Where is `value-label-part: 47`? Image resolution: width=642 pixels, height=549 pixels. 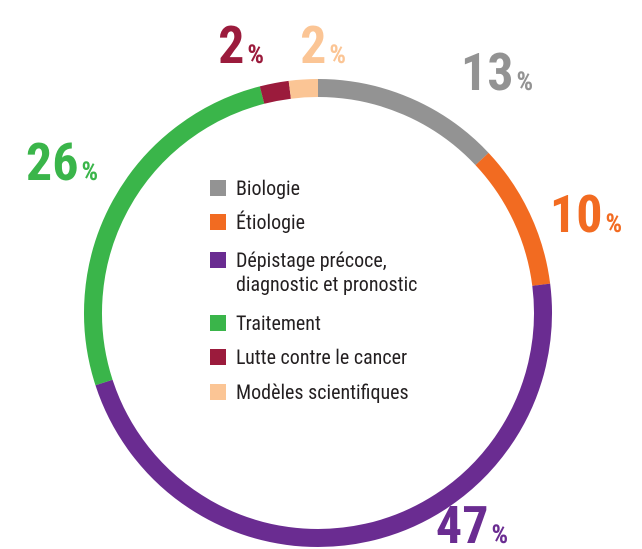 value-label-part: 47 is located at coordinates (462, 522).